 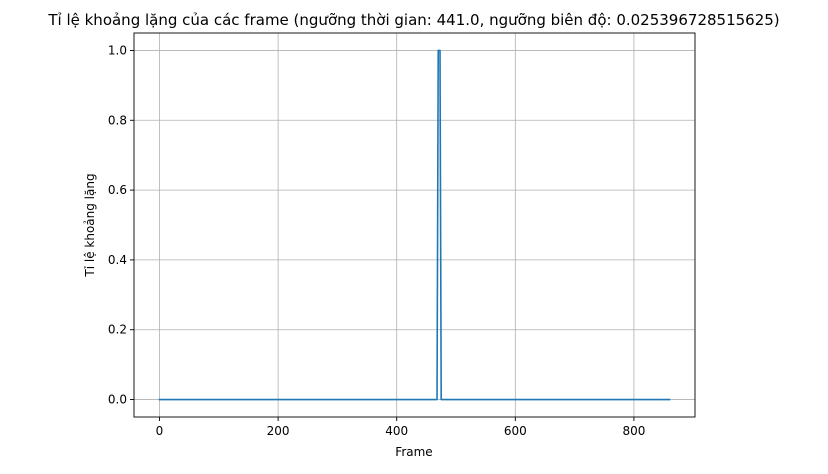 What do you see at coordinates (117, 400) in the screenshot?
I see `y-tick-label: 0.0` at bounding box center [117, 400].